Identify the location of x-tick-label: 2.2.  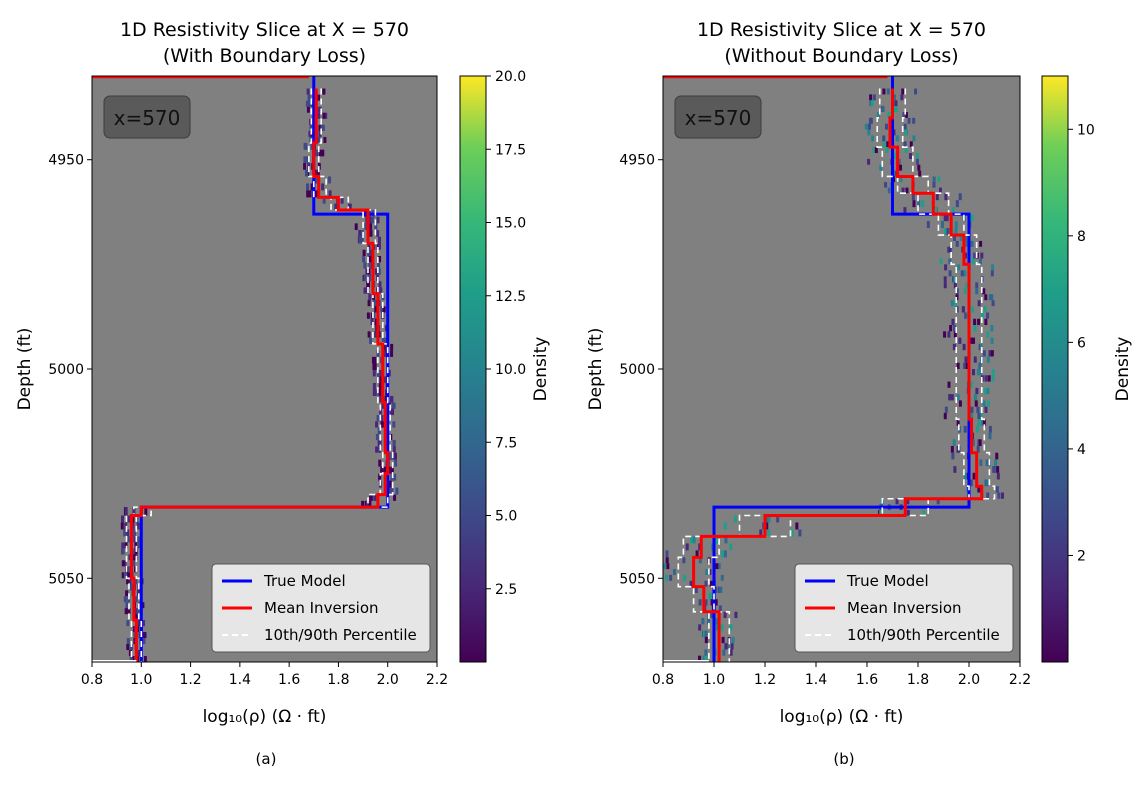
(437, 680).